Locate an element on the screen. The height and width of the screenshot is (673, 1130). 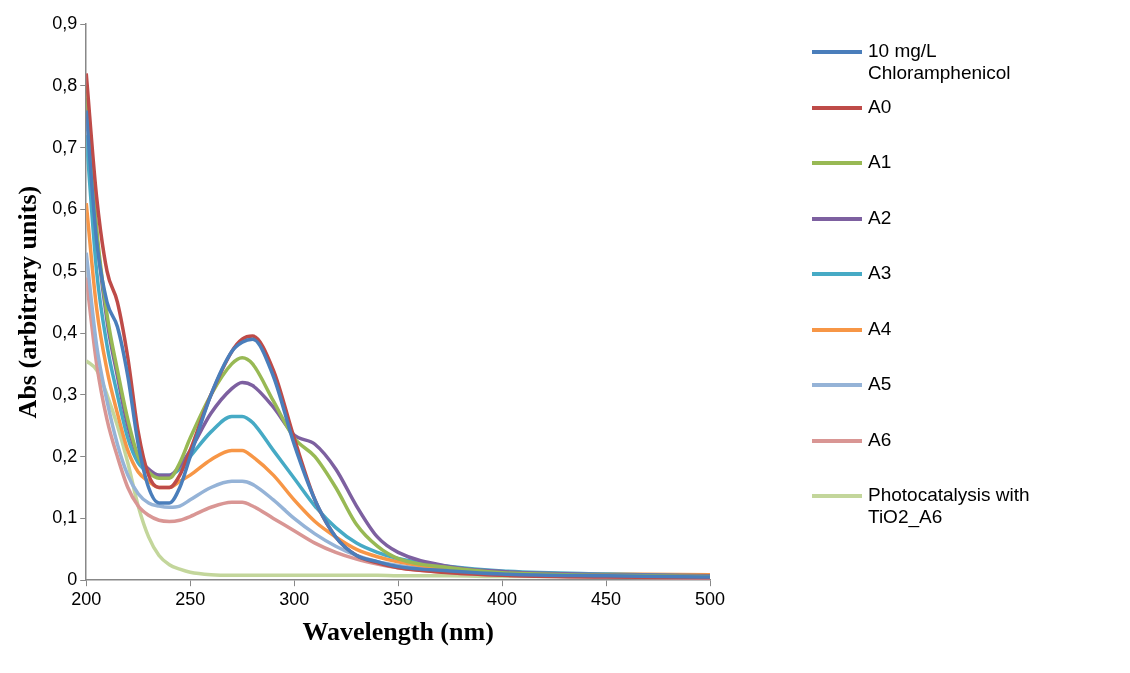
x-tick-label: 450 is located at coordinates (606, 598).